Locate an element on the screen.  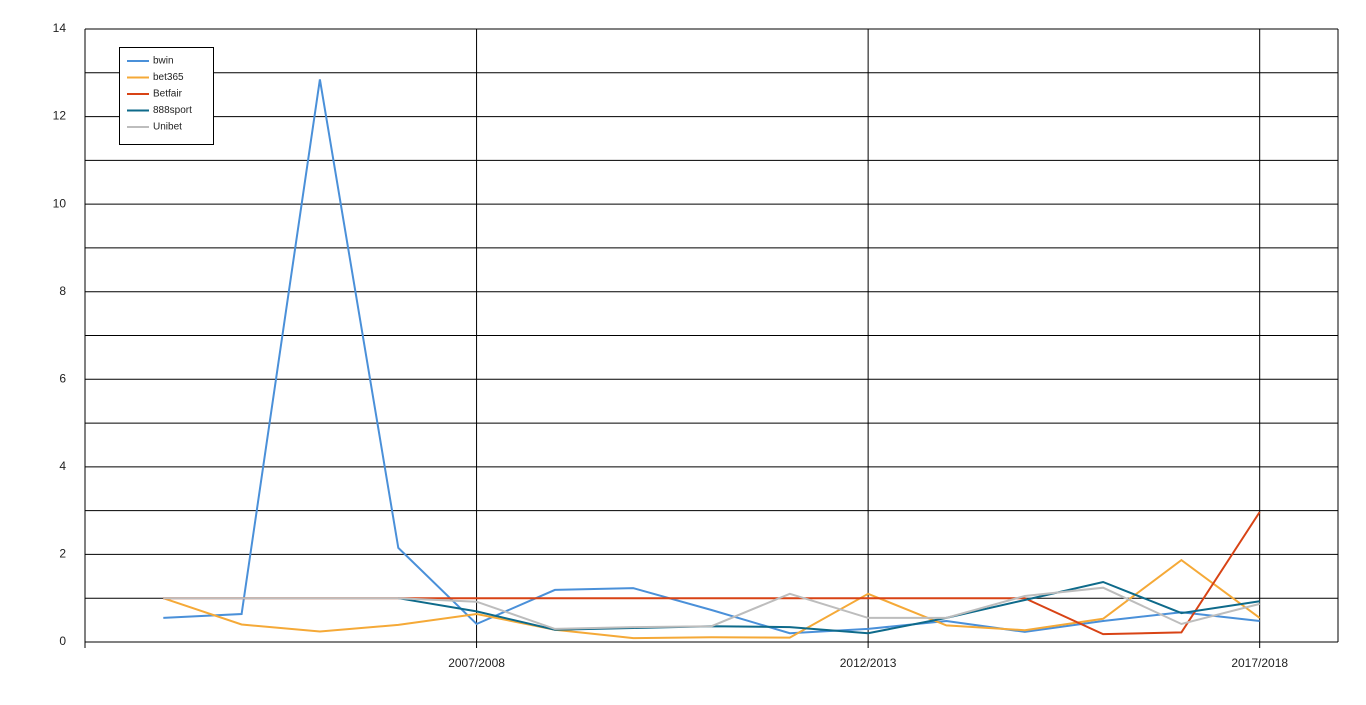
legend-label: bwin is located at coordinates (163, 61).